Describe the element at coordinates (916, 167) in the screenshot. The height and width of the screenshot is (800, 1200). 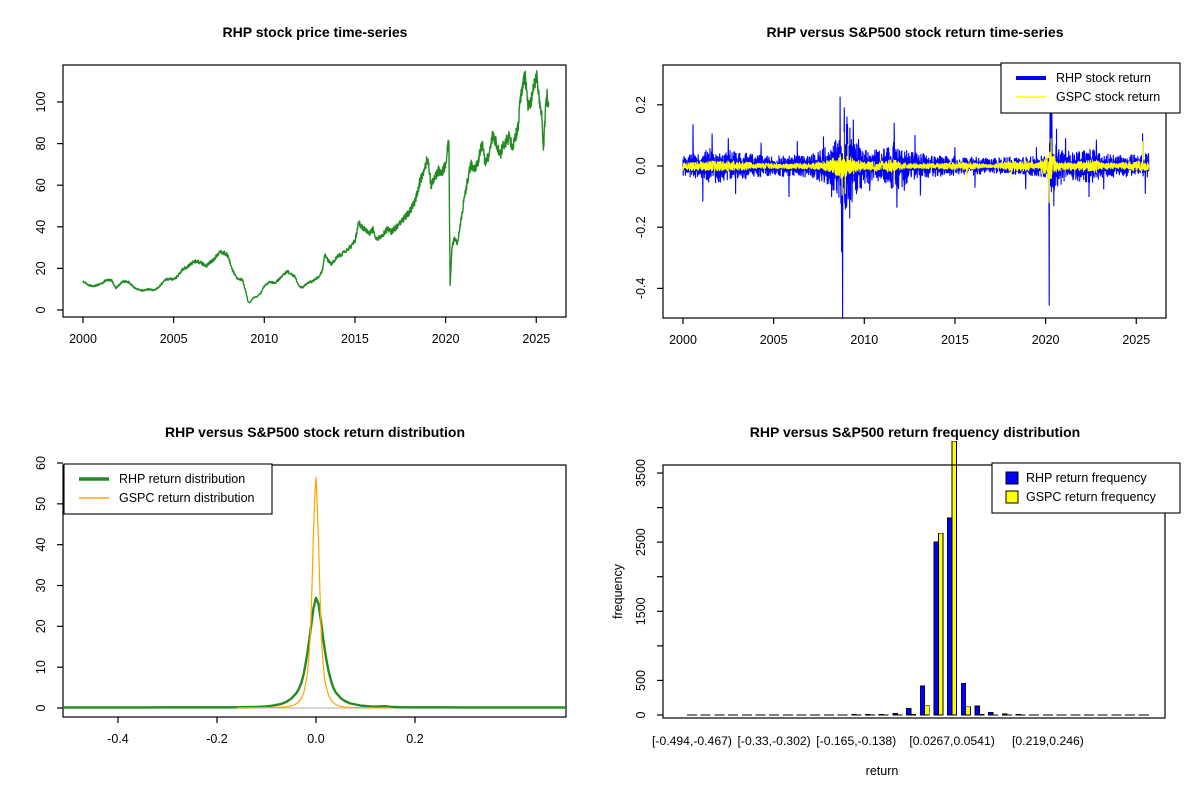
I see `gspc-return-line` at that location.